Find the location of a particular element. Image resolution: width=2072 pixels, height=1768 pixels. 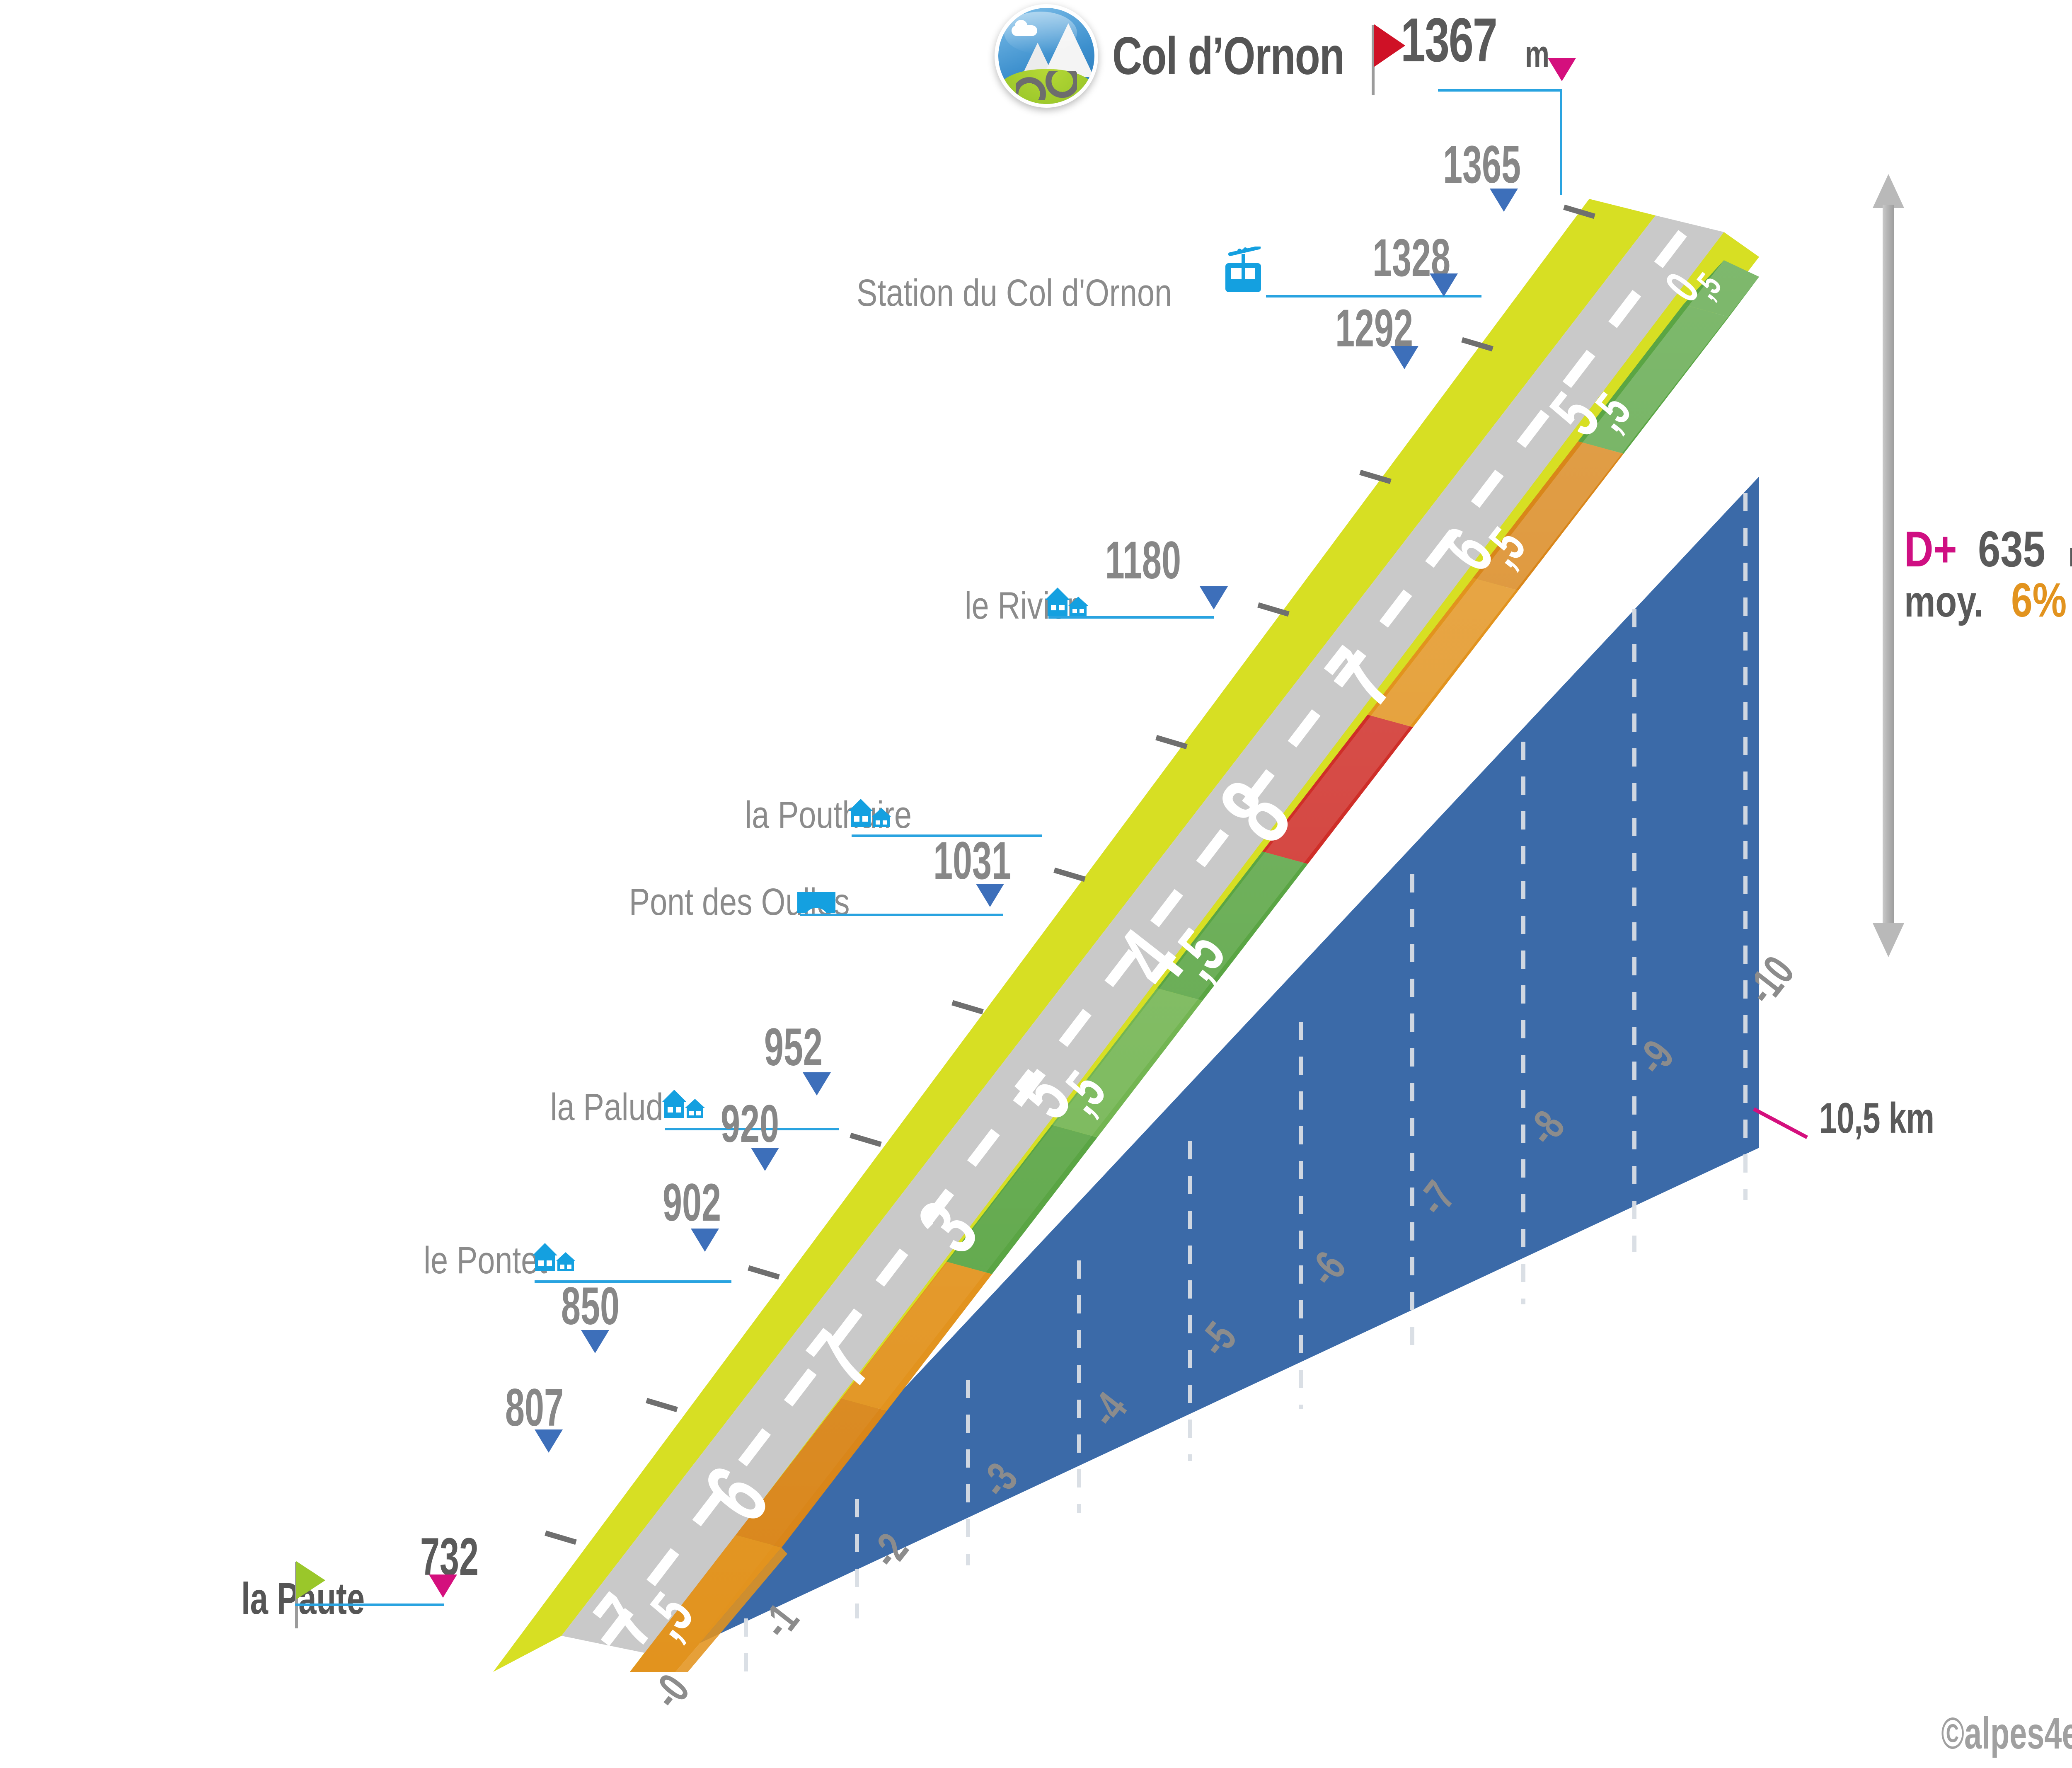

altitude-902: 902 is located at coordinates (692, 1202).